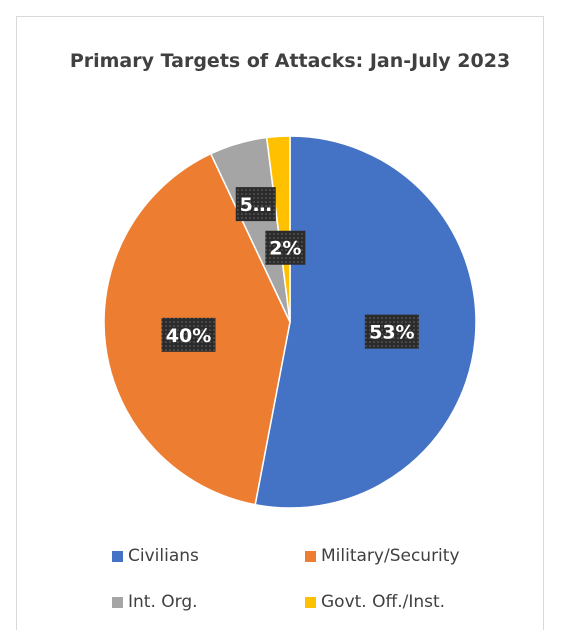 The image size is (561, 630). I want to click on data-label-text-govt-off-inst: 2%, so click(285, 249).